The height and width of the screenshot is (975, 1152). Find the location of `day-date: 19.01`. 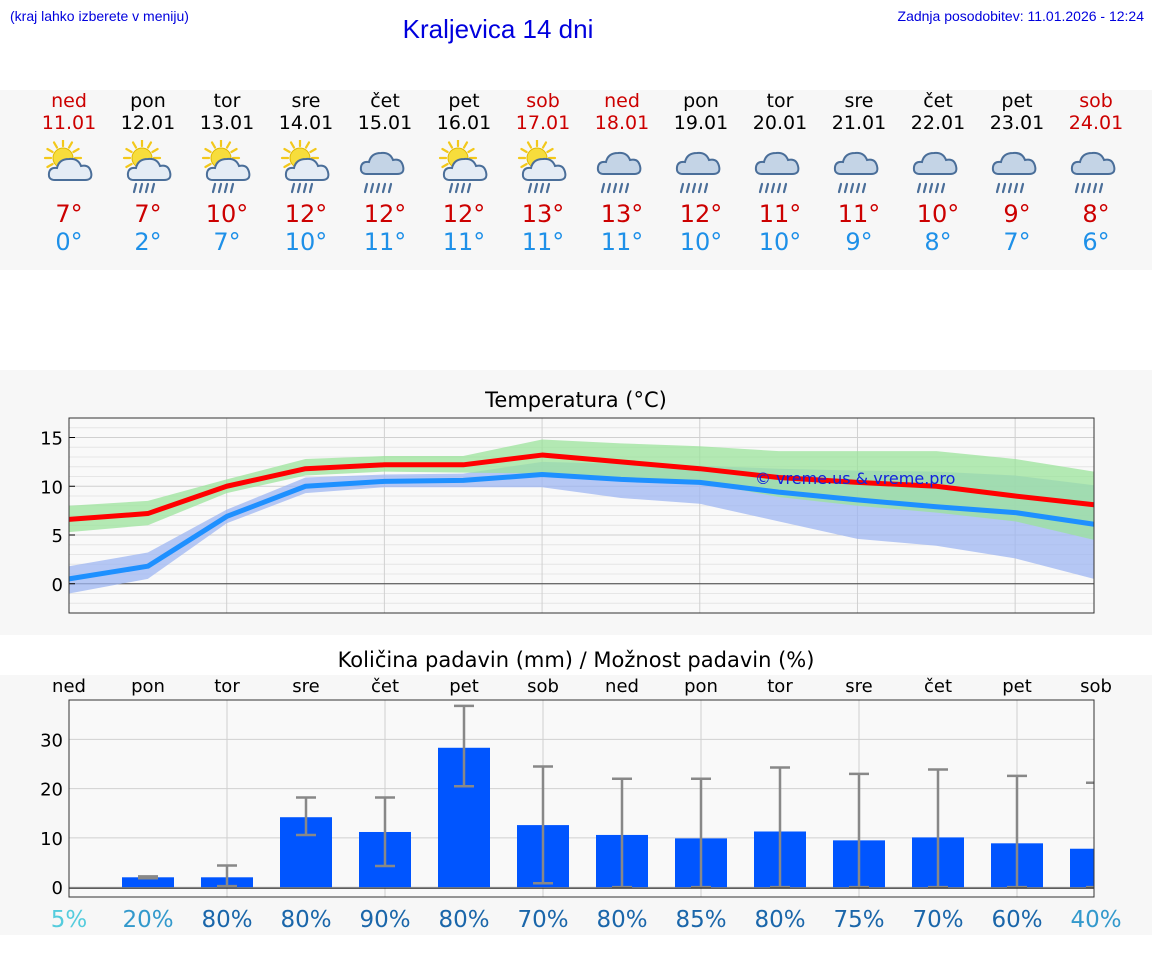

day-date: 19.01 is located at coordinates (701, 123).